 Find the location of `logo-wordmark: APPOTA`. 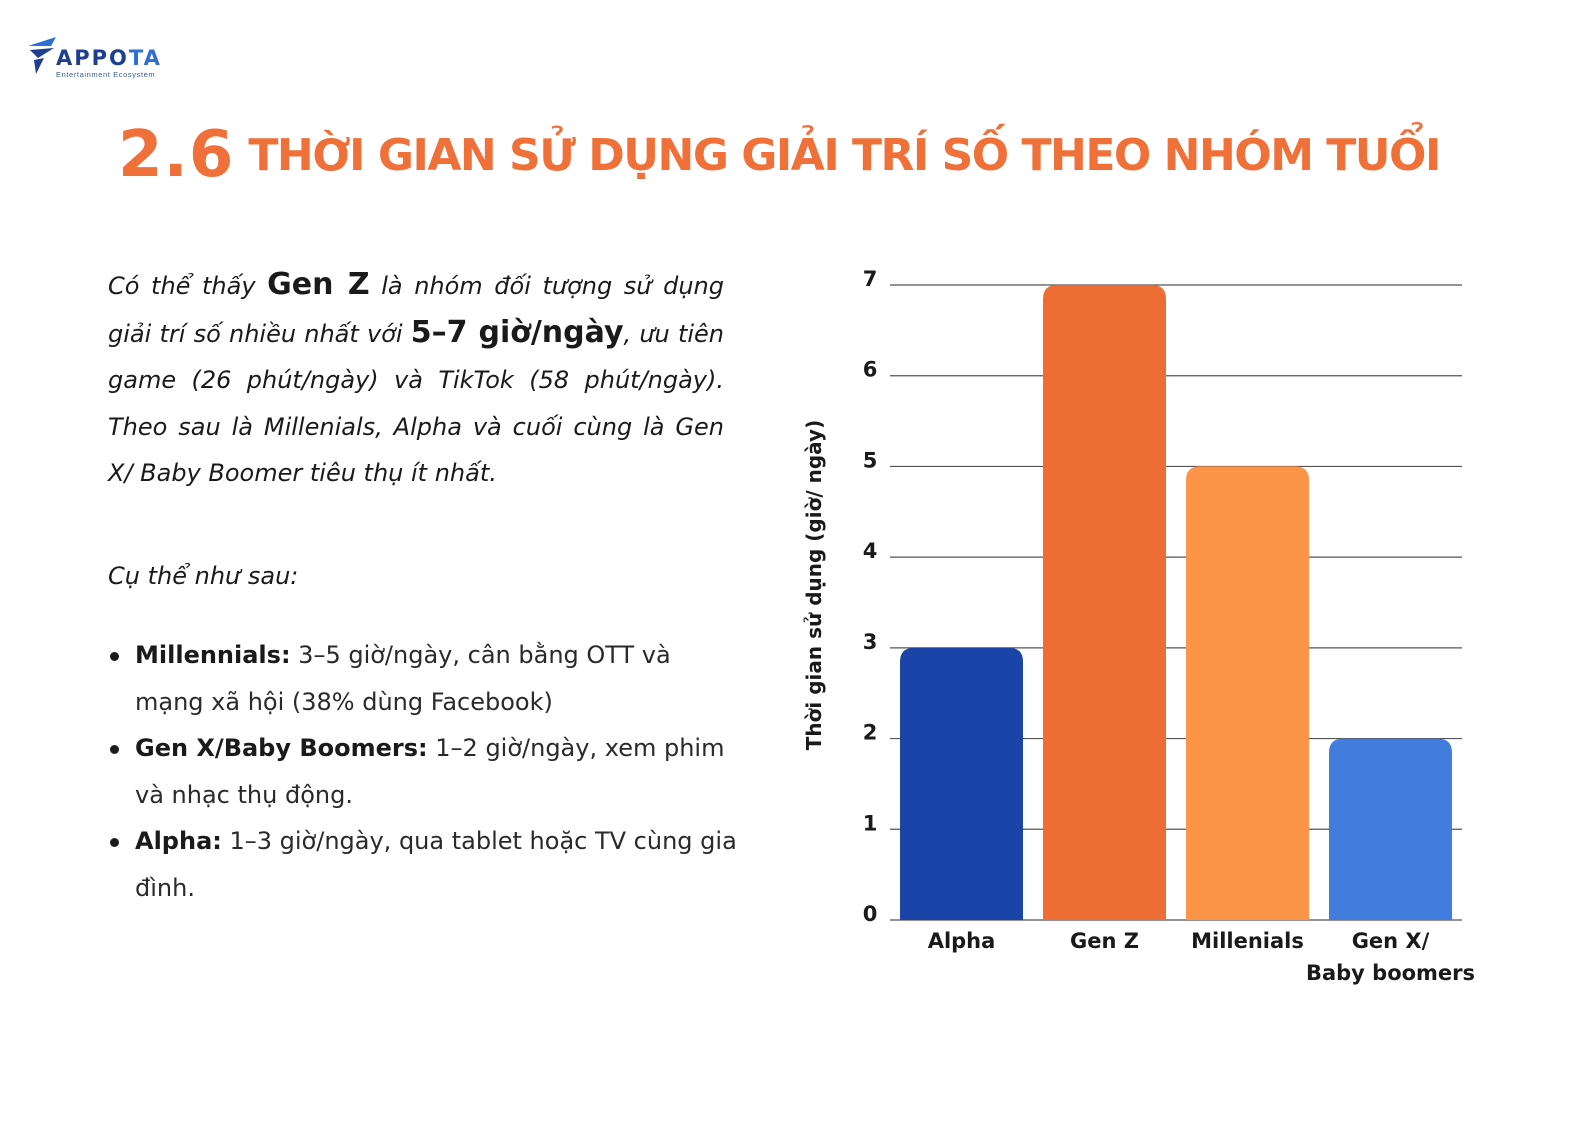

logo-wordmark: APPOTA is located at coordinates (109, 58).